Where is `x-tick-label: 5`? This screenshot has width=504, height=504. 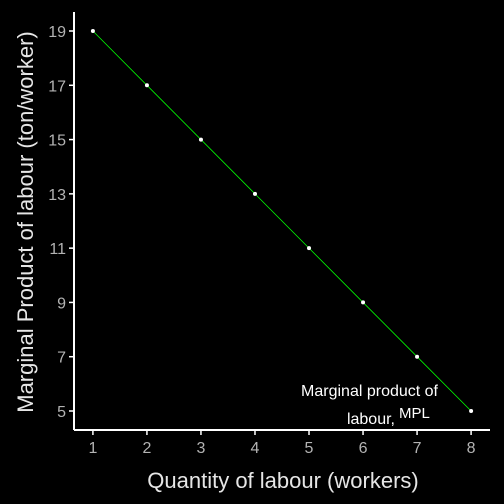 x-tick-label: 5 is located at coordinates (309, 448).